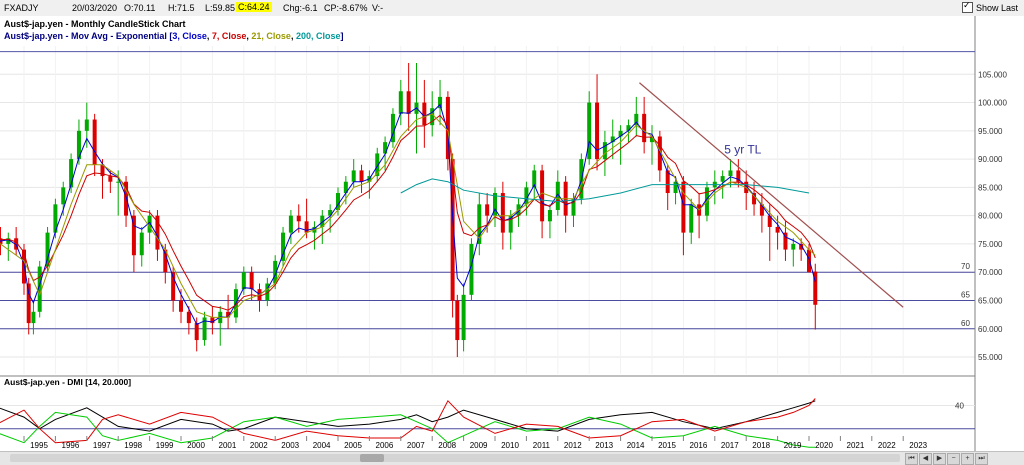  Describe the element at coordinates (771, 195) in the screenshot. I see `trendline: 5 yr TL` at that location.